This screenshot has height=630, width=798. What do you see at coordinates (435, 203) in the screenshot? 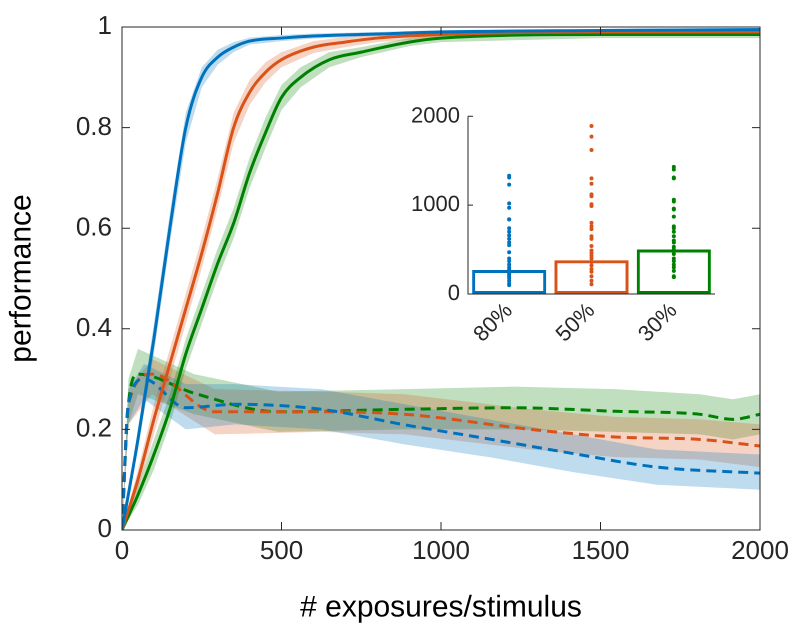
I see `y-tick-label: 1000` at bounding box center [435, 203].